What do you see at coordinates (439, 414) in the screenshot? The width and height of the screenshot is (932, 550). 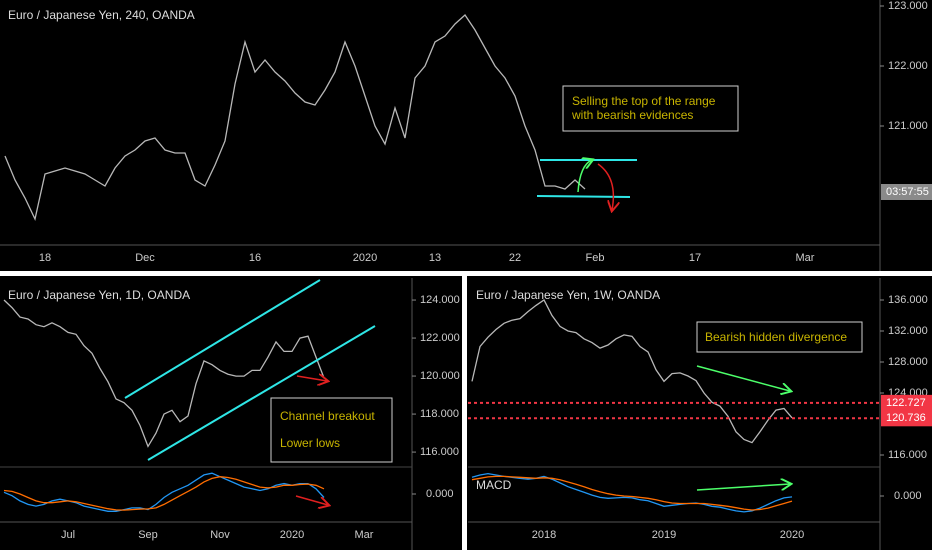 I see `y-tick-label: 118.000` at bounding box center [439, 414].